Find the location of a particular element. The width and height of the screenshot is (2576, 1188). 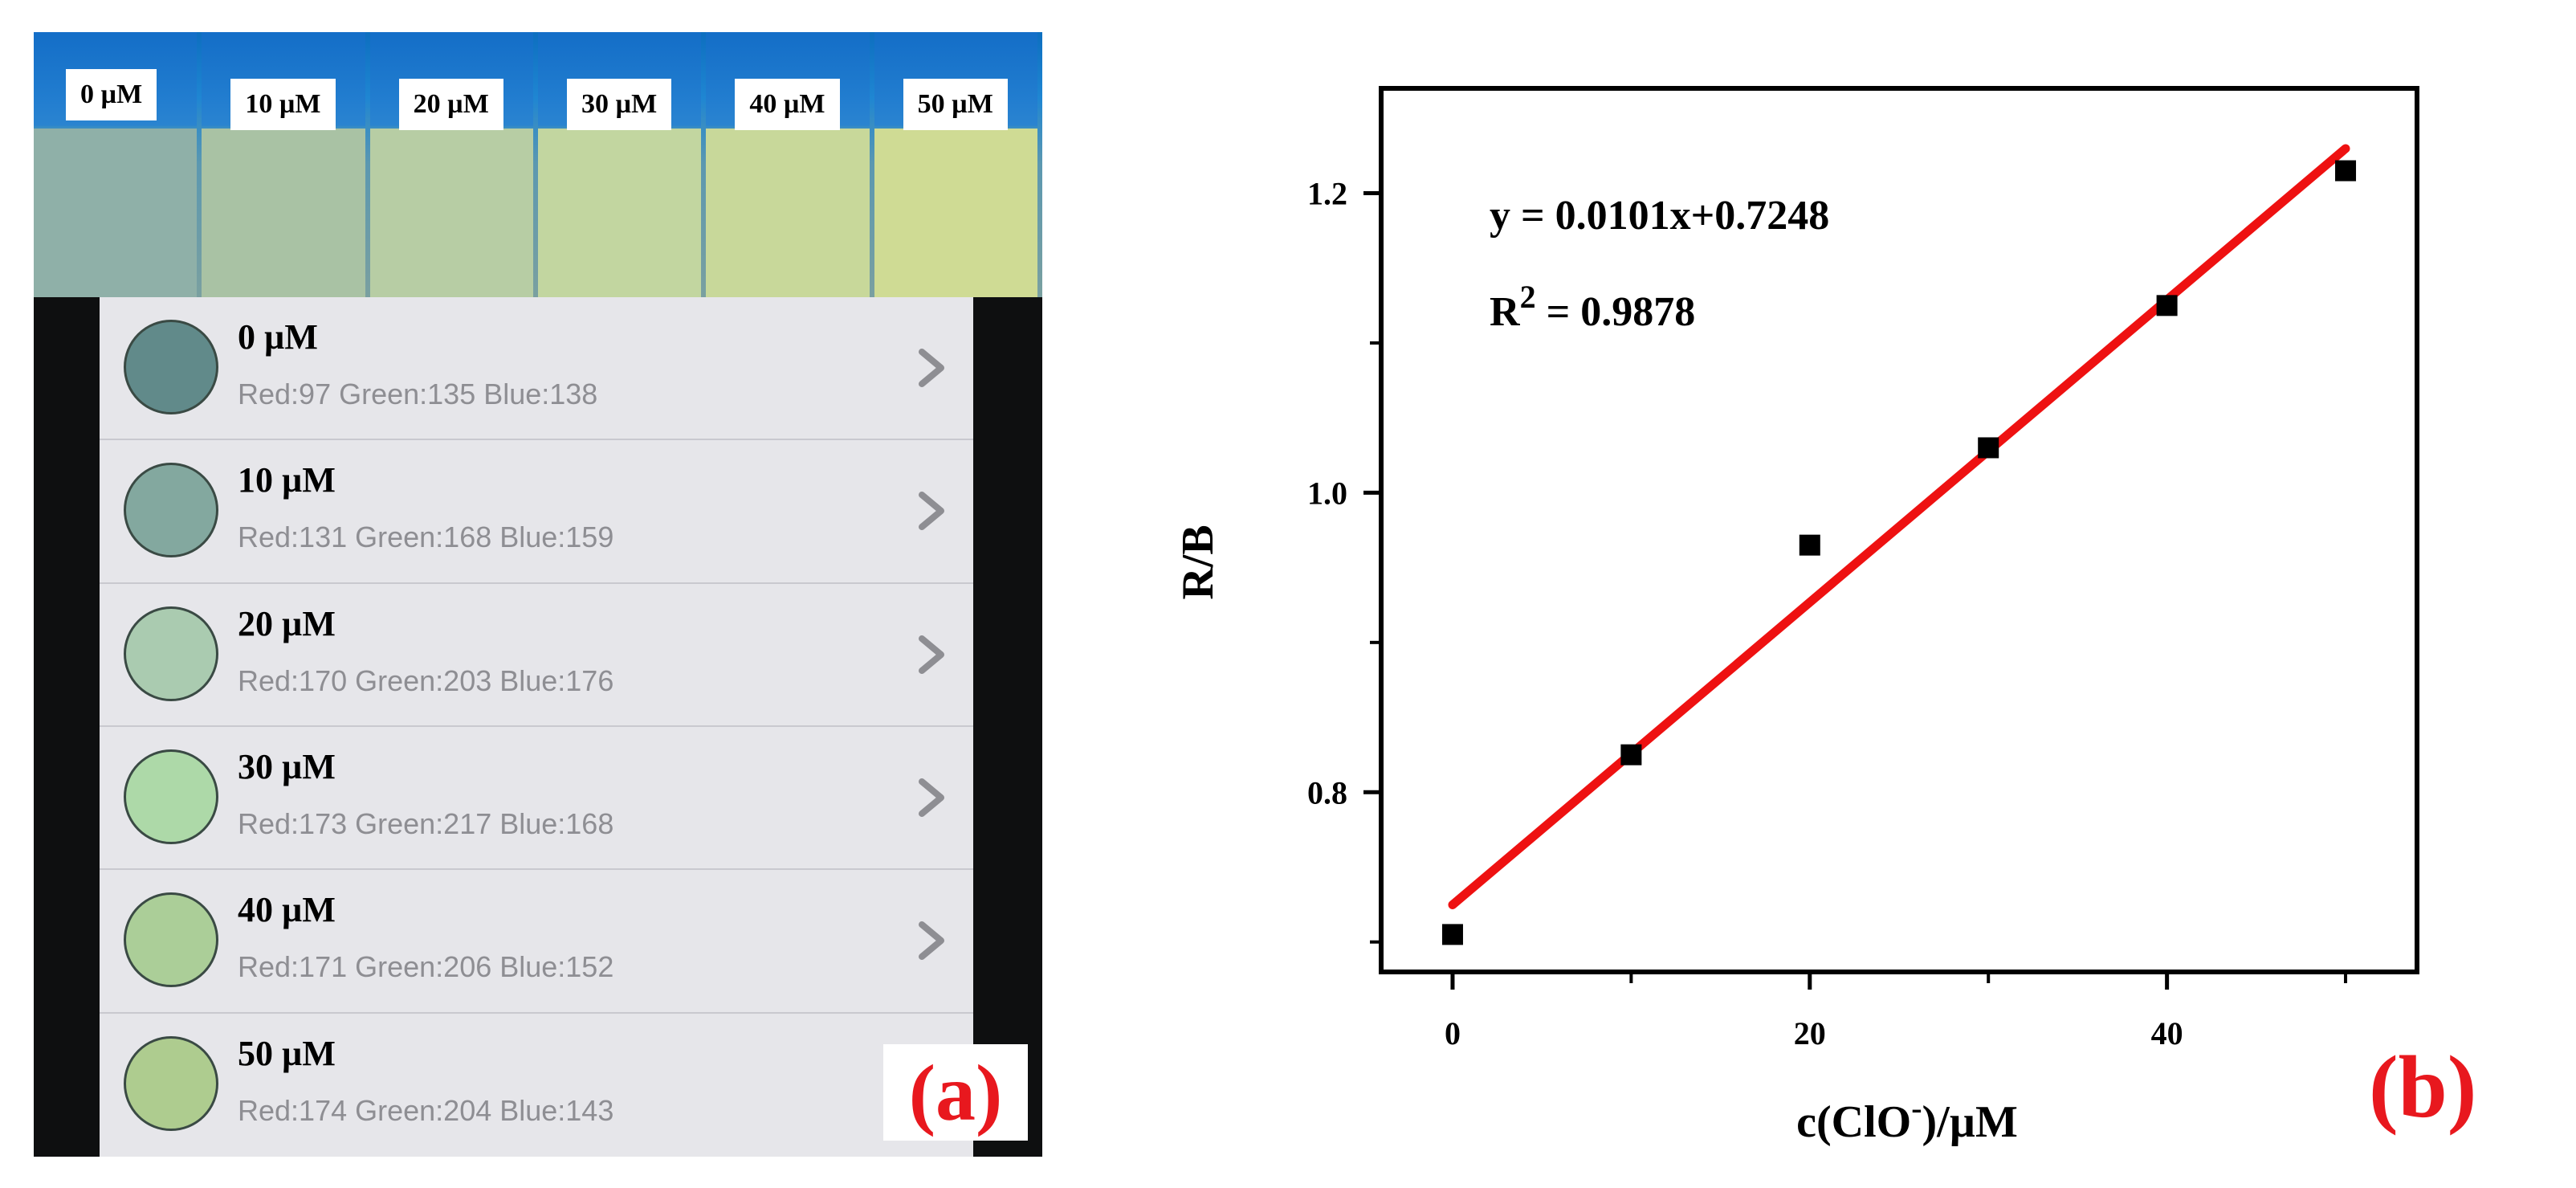

x-axis-label: c(ClO-)/µM is located at coordinates (1907, 1118).